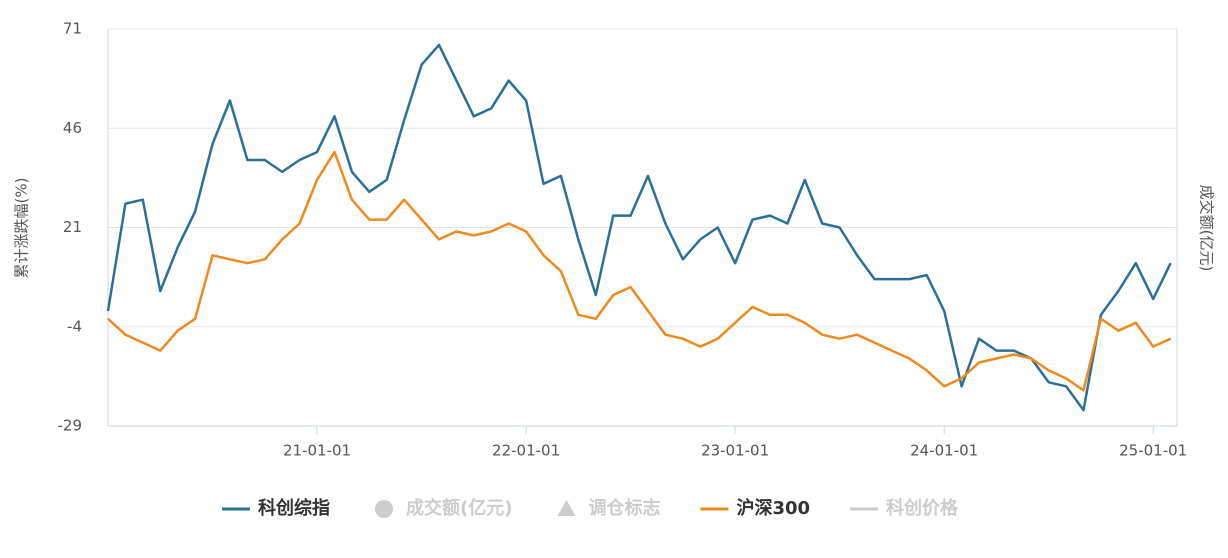 Image resolution: width=1228 pixels, height=558 pixels. I want to click on y-tick-label: 71, so click(72, 29).